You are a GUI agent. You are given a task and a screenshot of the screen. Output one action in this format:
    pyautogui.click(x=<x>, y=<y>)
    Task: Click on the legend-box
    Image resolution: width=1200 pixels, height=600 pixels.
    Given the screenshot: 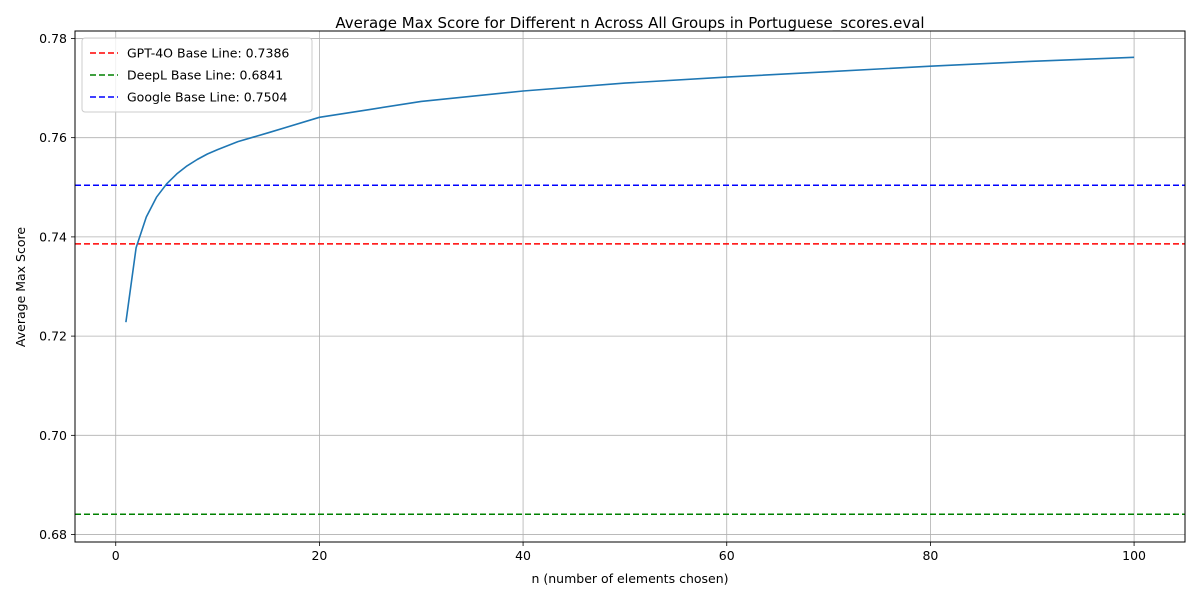 What is the action you would take?
    pyautogui.click(x=197, y=75)
    